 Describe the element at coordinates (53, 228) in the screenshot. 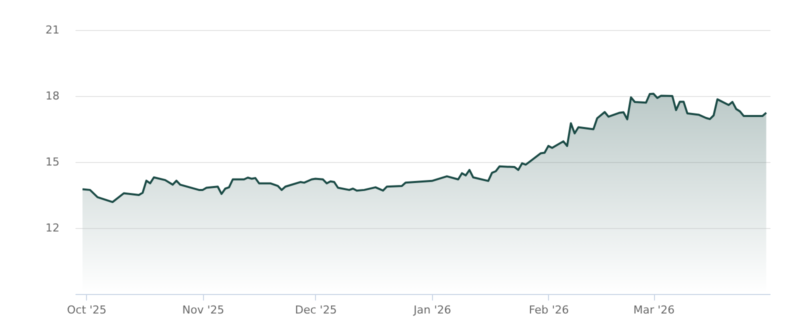

I see `y-tick-label: 12` at that location.